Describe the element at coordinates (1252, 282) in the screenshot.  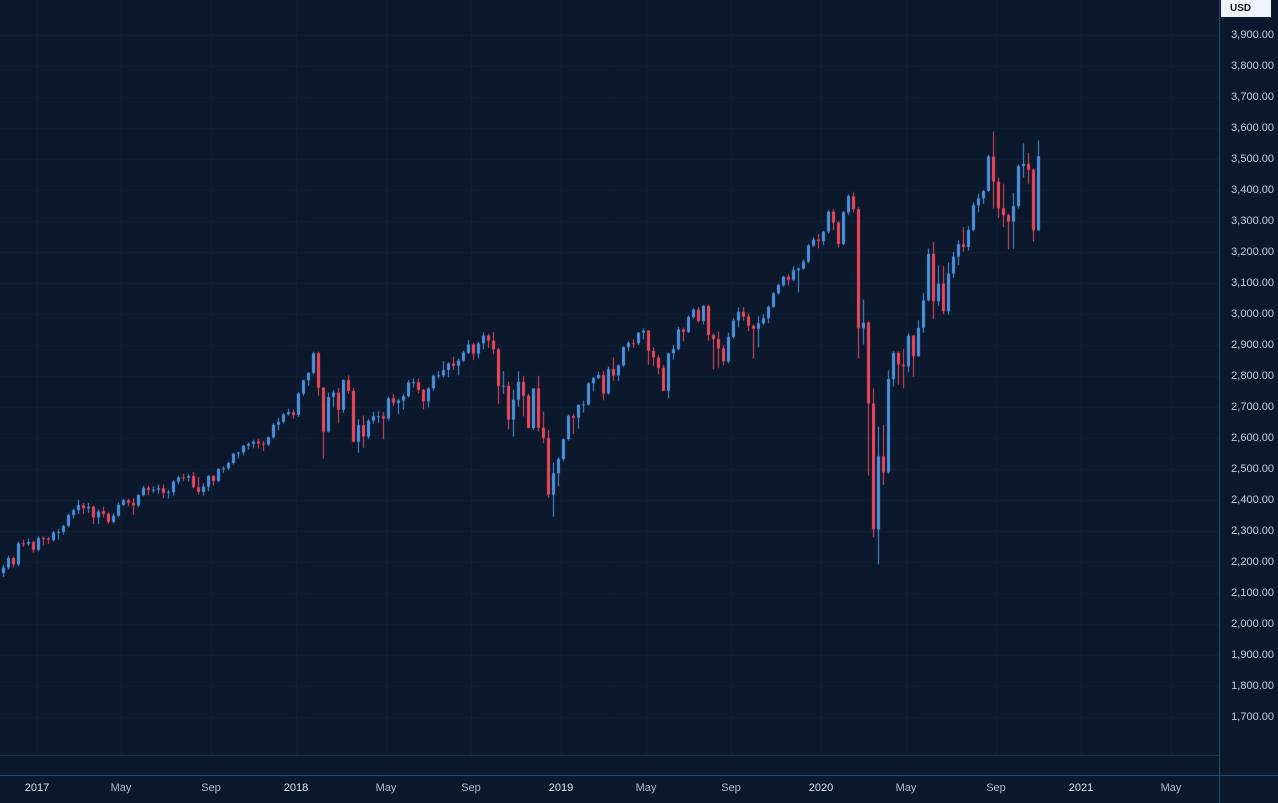
I see `price-axis-label: 3,100.00` at that location.